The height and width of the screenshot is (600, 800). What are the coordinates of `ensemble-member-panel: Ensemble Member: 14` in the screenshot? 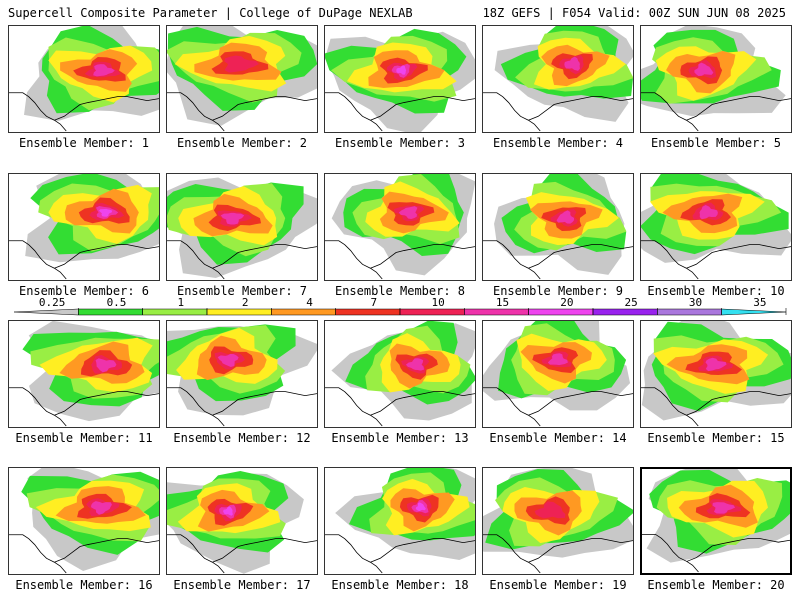 It's located at (558, 384).